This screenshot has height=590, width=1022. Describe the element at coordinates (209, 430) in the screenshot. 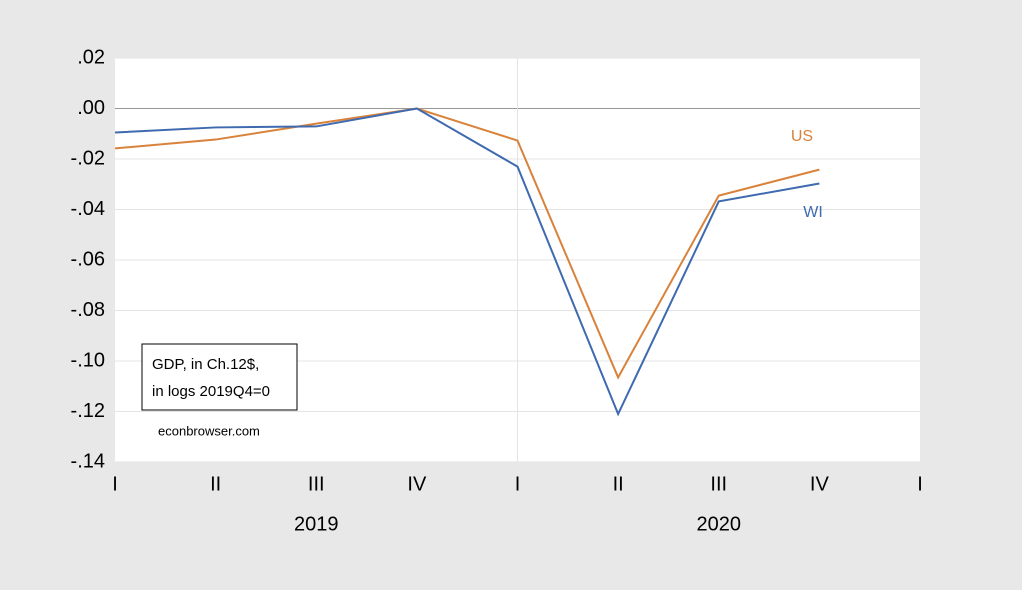

I see `source: econbrowser.com` at that location.